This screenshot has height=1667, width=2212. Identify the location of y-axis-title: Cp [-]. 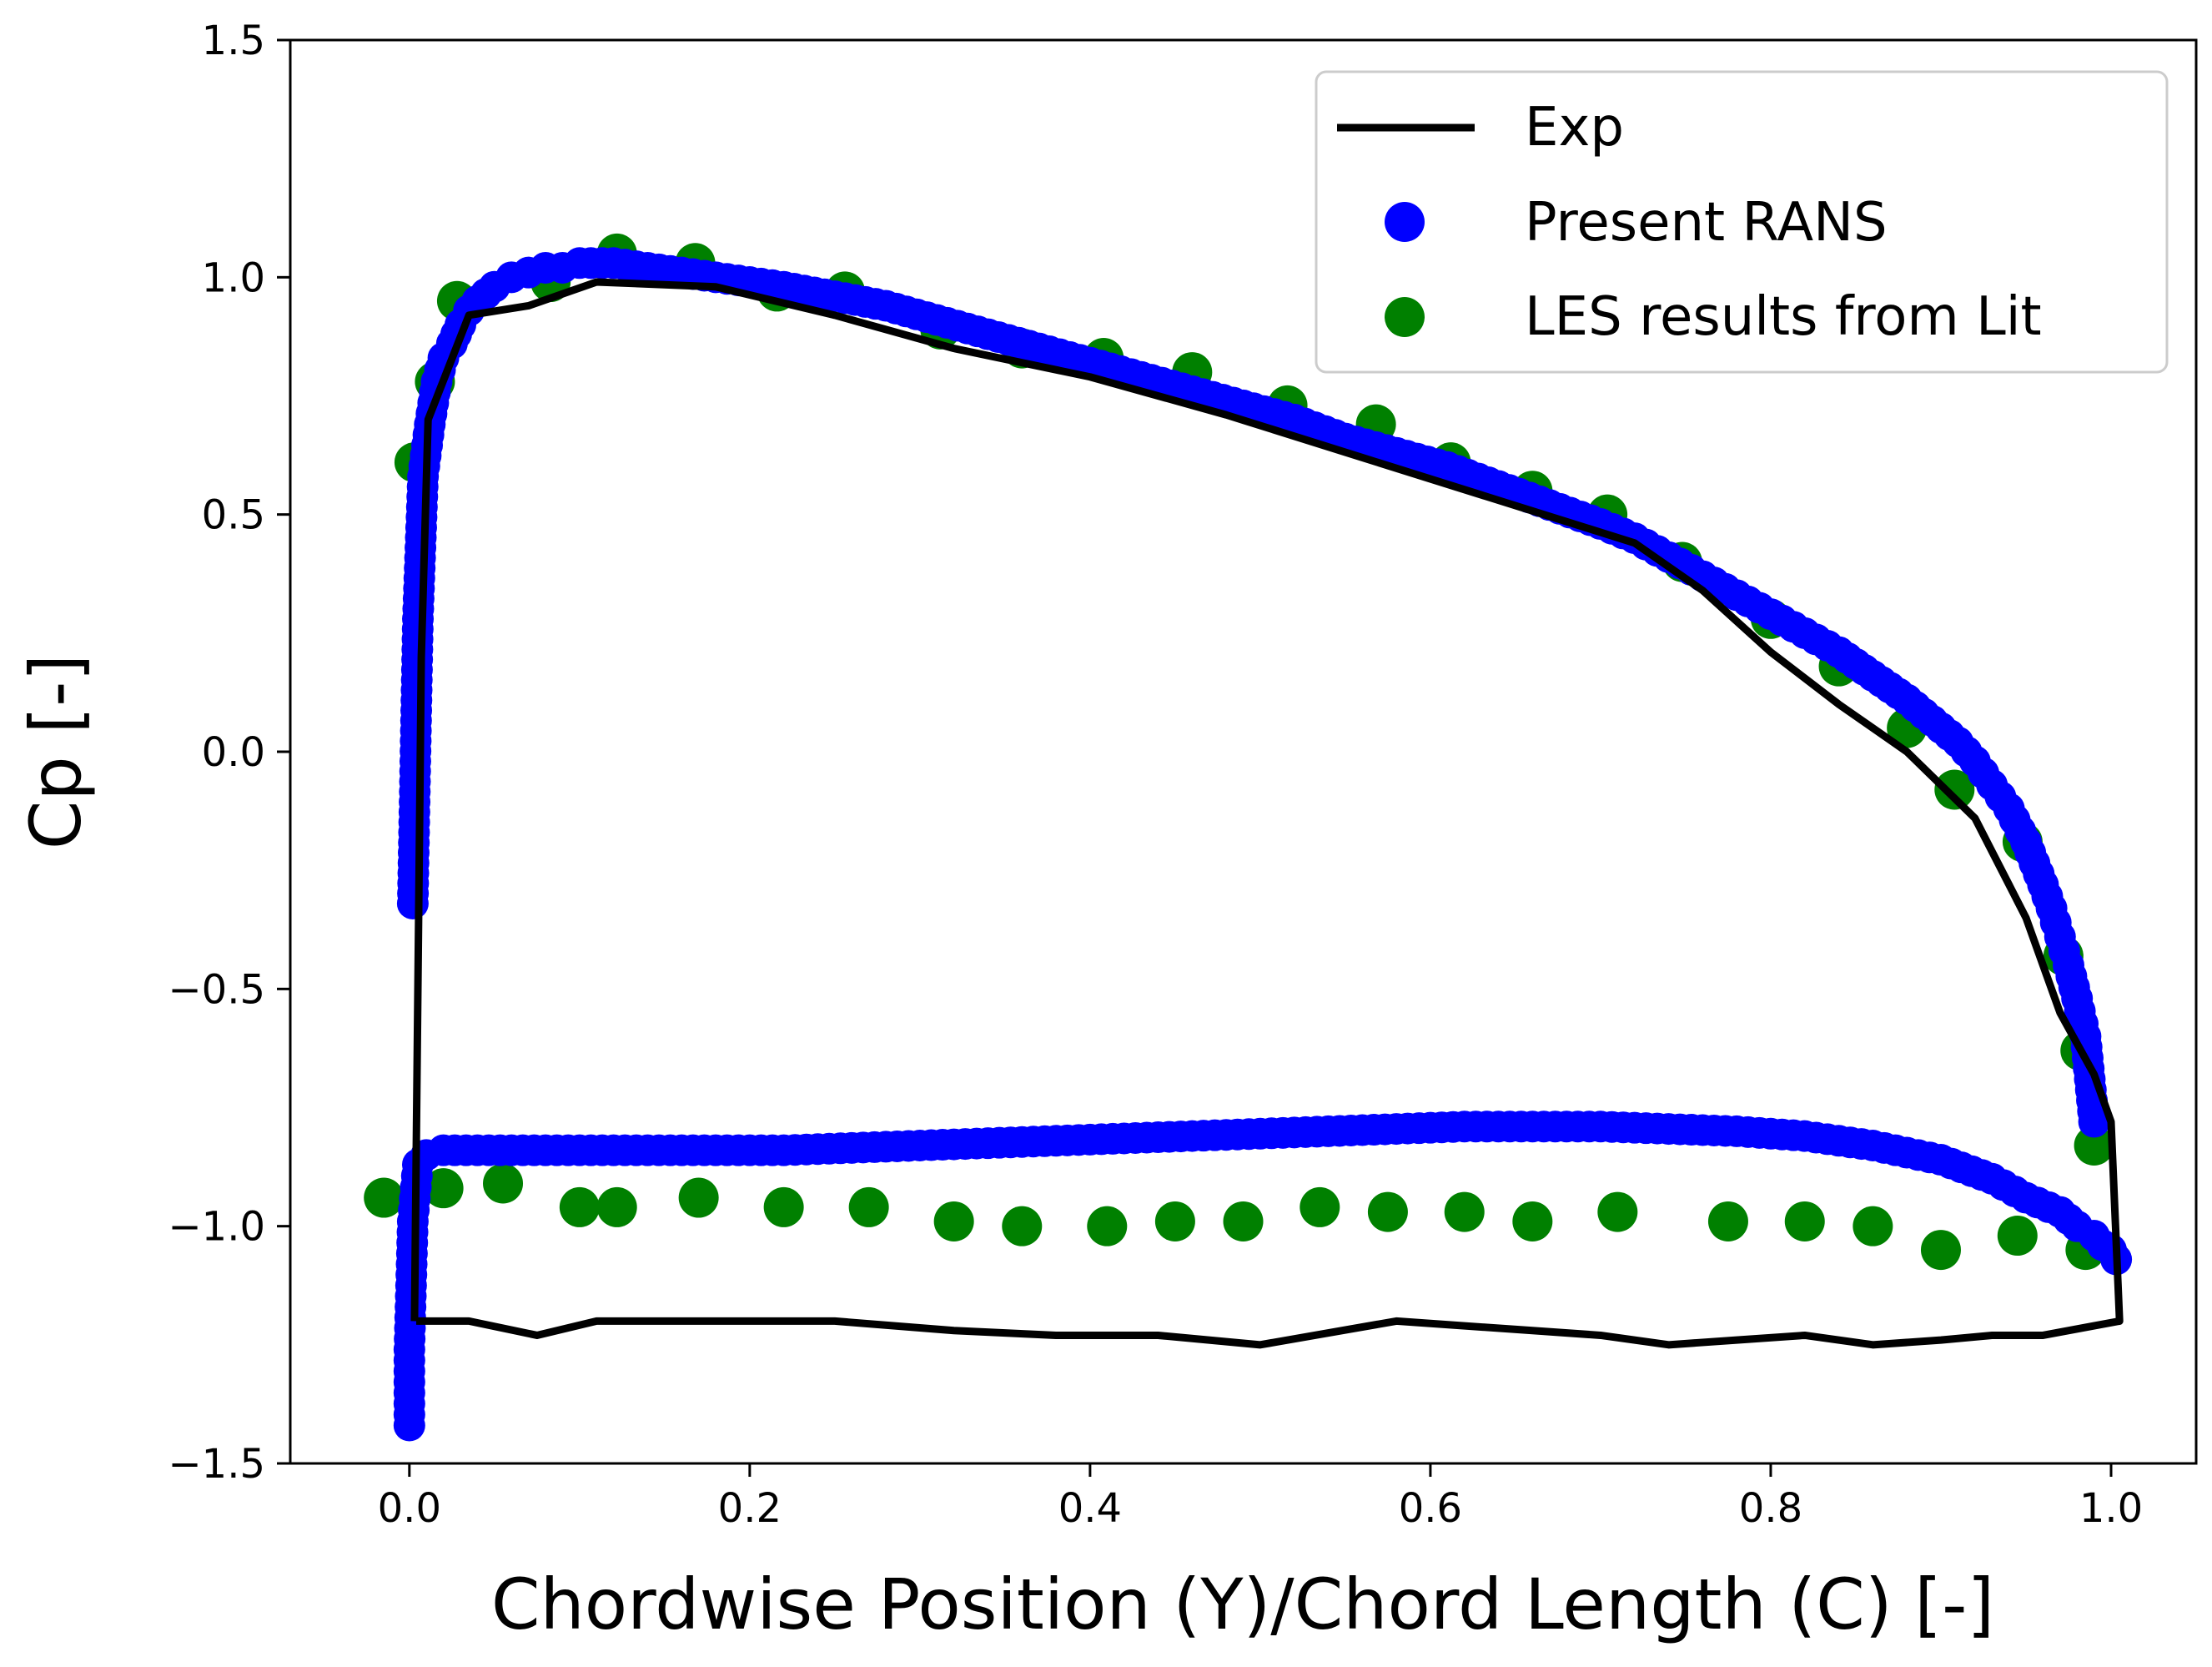
(56, 752).